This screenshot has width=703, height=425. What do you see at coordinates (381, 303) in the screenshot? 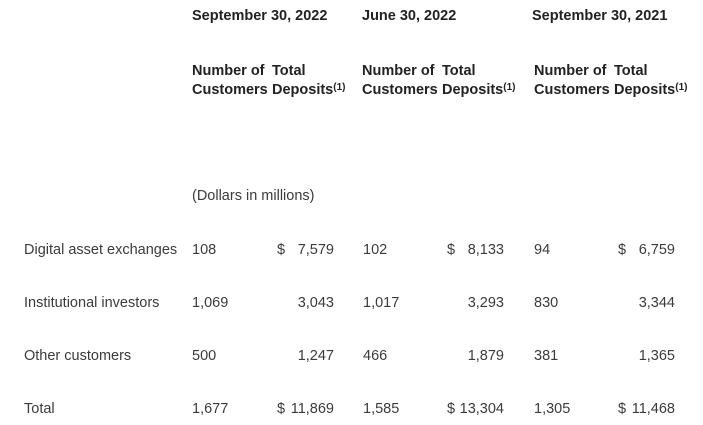
I see `customers-value: 1,017` at bounding box center [381, 303].